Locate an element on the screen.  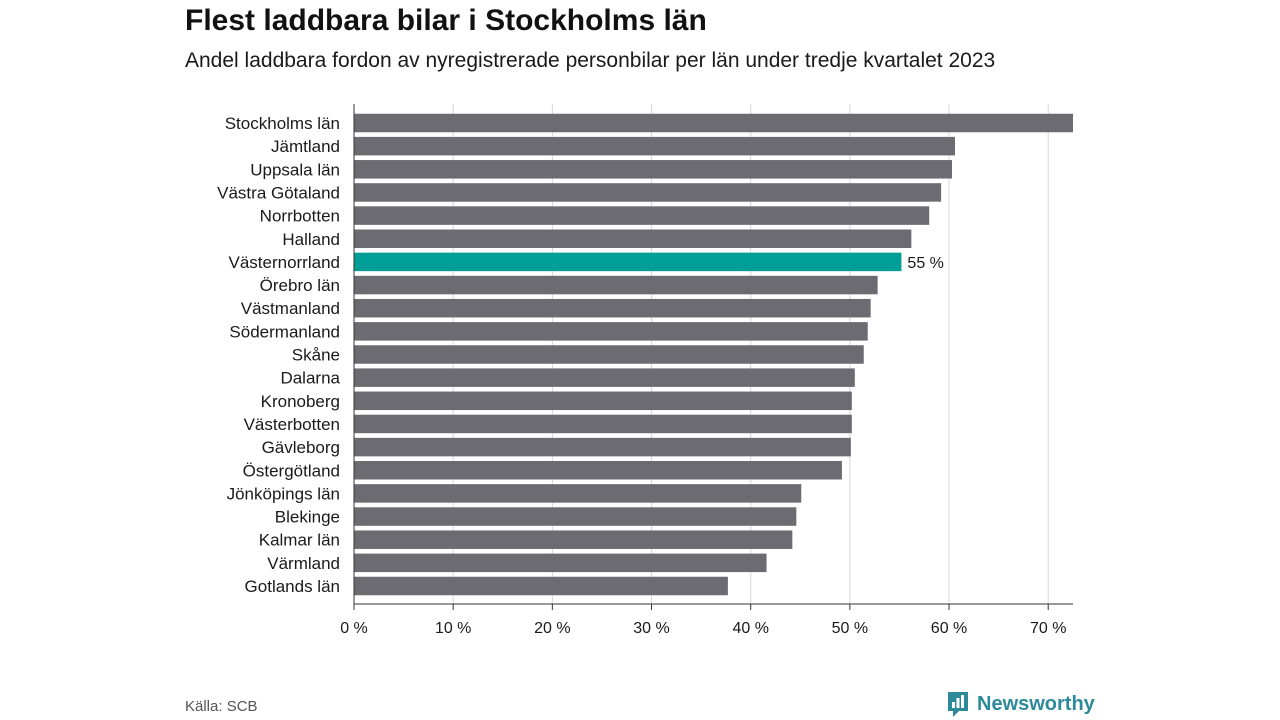
category-label: Gävleborg is located at coordinates (301, 447).